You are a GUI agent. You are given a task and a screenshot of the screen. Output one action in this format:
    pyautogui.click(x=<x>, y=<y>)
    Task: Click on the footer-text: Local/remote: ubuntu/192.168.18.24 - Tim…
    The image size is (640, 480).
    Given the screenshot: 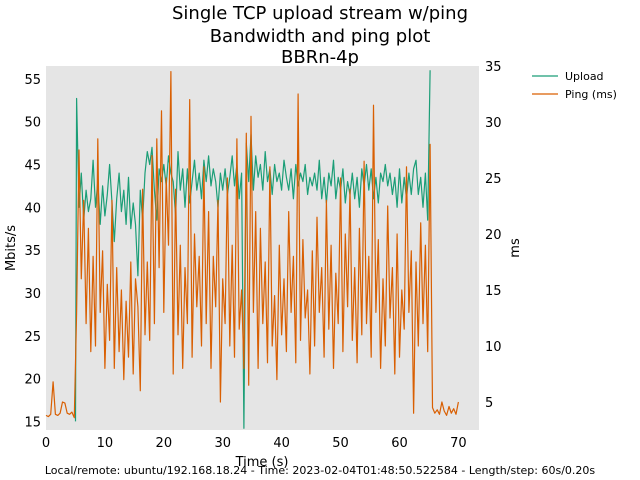 What is the action you would take?
    pyautogui.click(x=320, y=470)
    